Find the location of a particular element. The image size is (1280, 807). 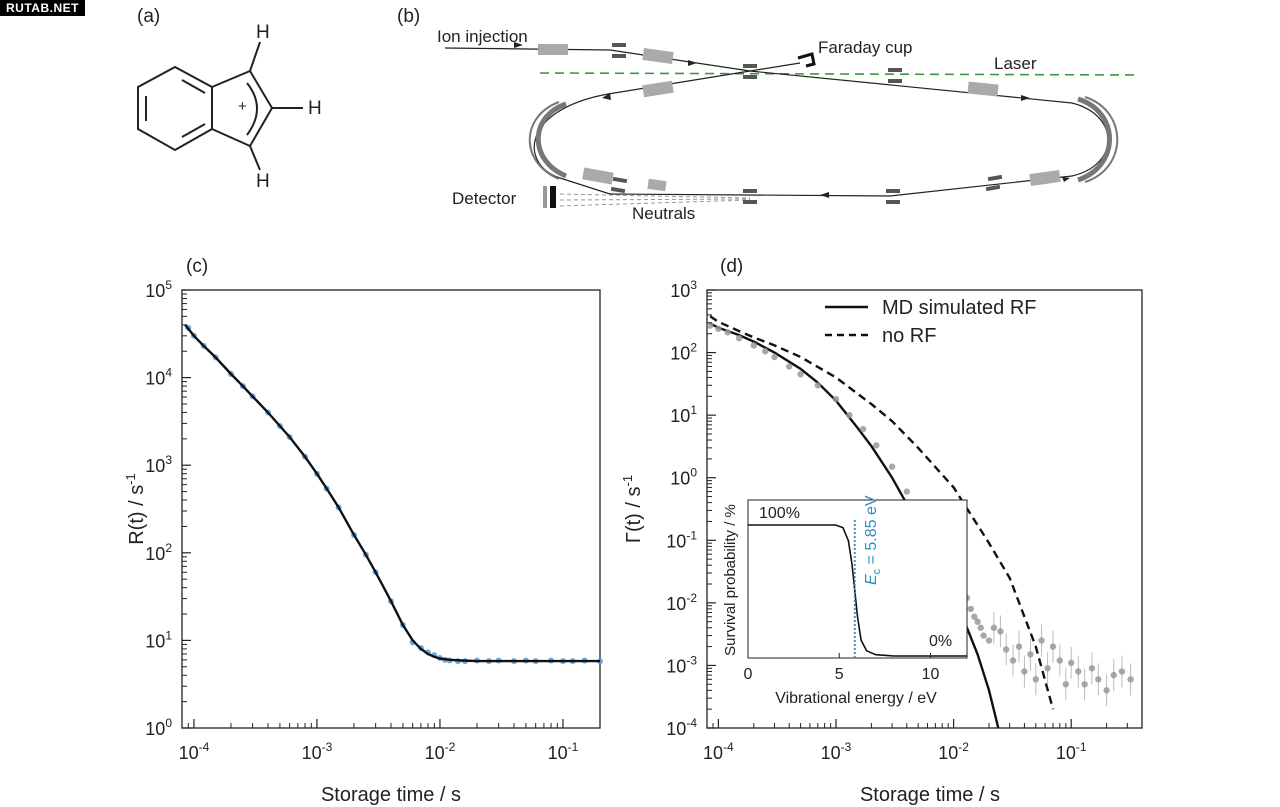

left-bending-magnet is located at coordinates (551, 140).